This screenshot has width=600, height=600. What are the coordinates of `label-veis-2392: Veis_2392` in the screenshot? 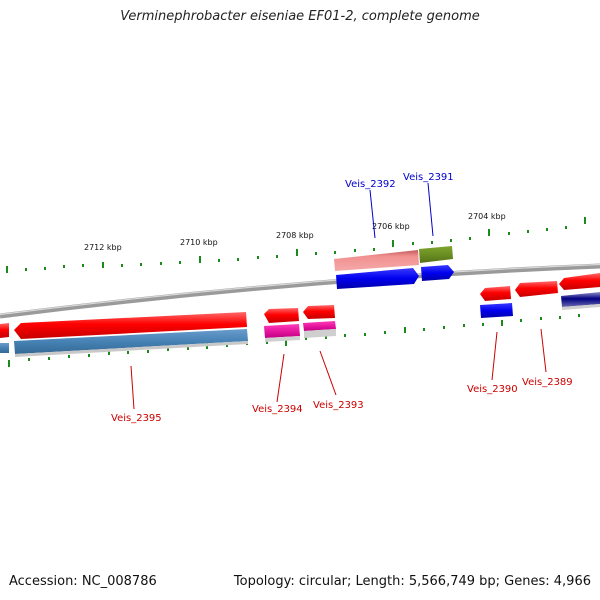 It's located at (370, 184).